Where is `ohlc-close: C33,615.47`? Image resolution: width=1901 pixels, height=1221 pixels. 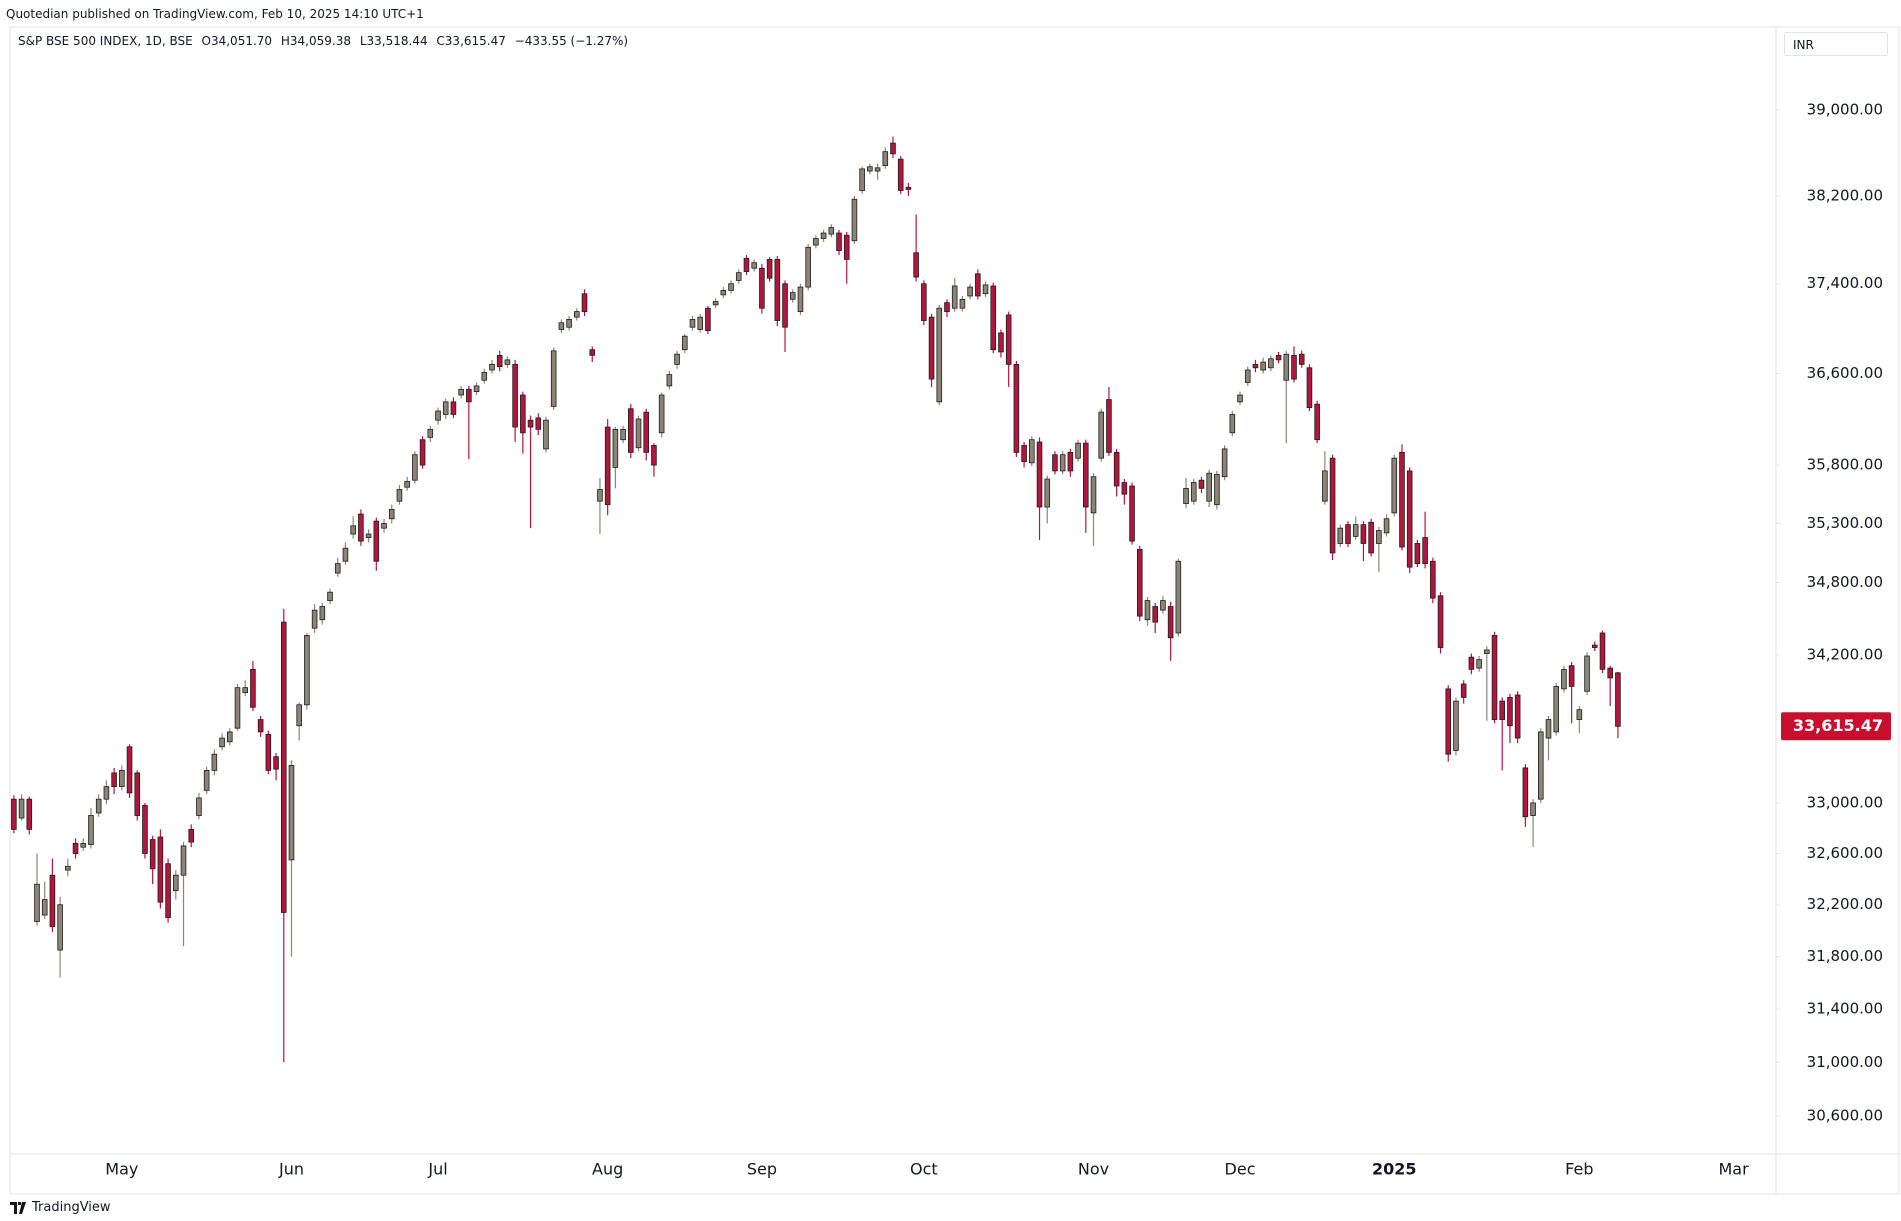
ohlc-close: C33,615.47 is located at coordinates (471, 41).